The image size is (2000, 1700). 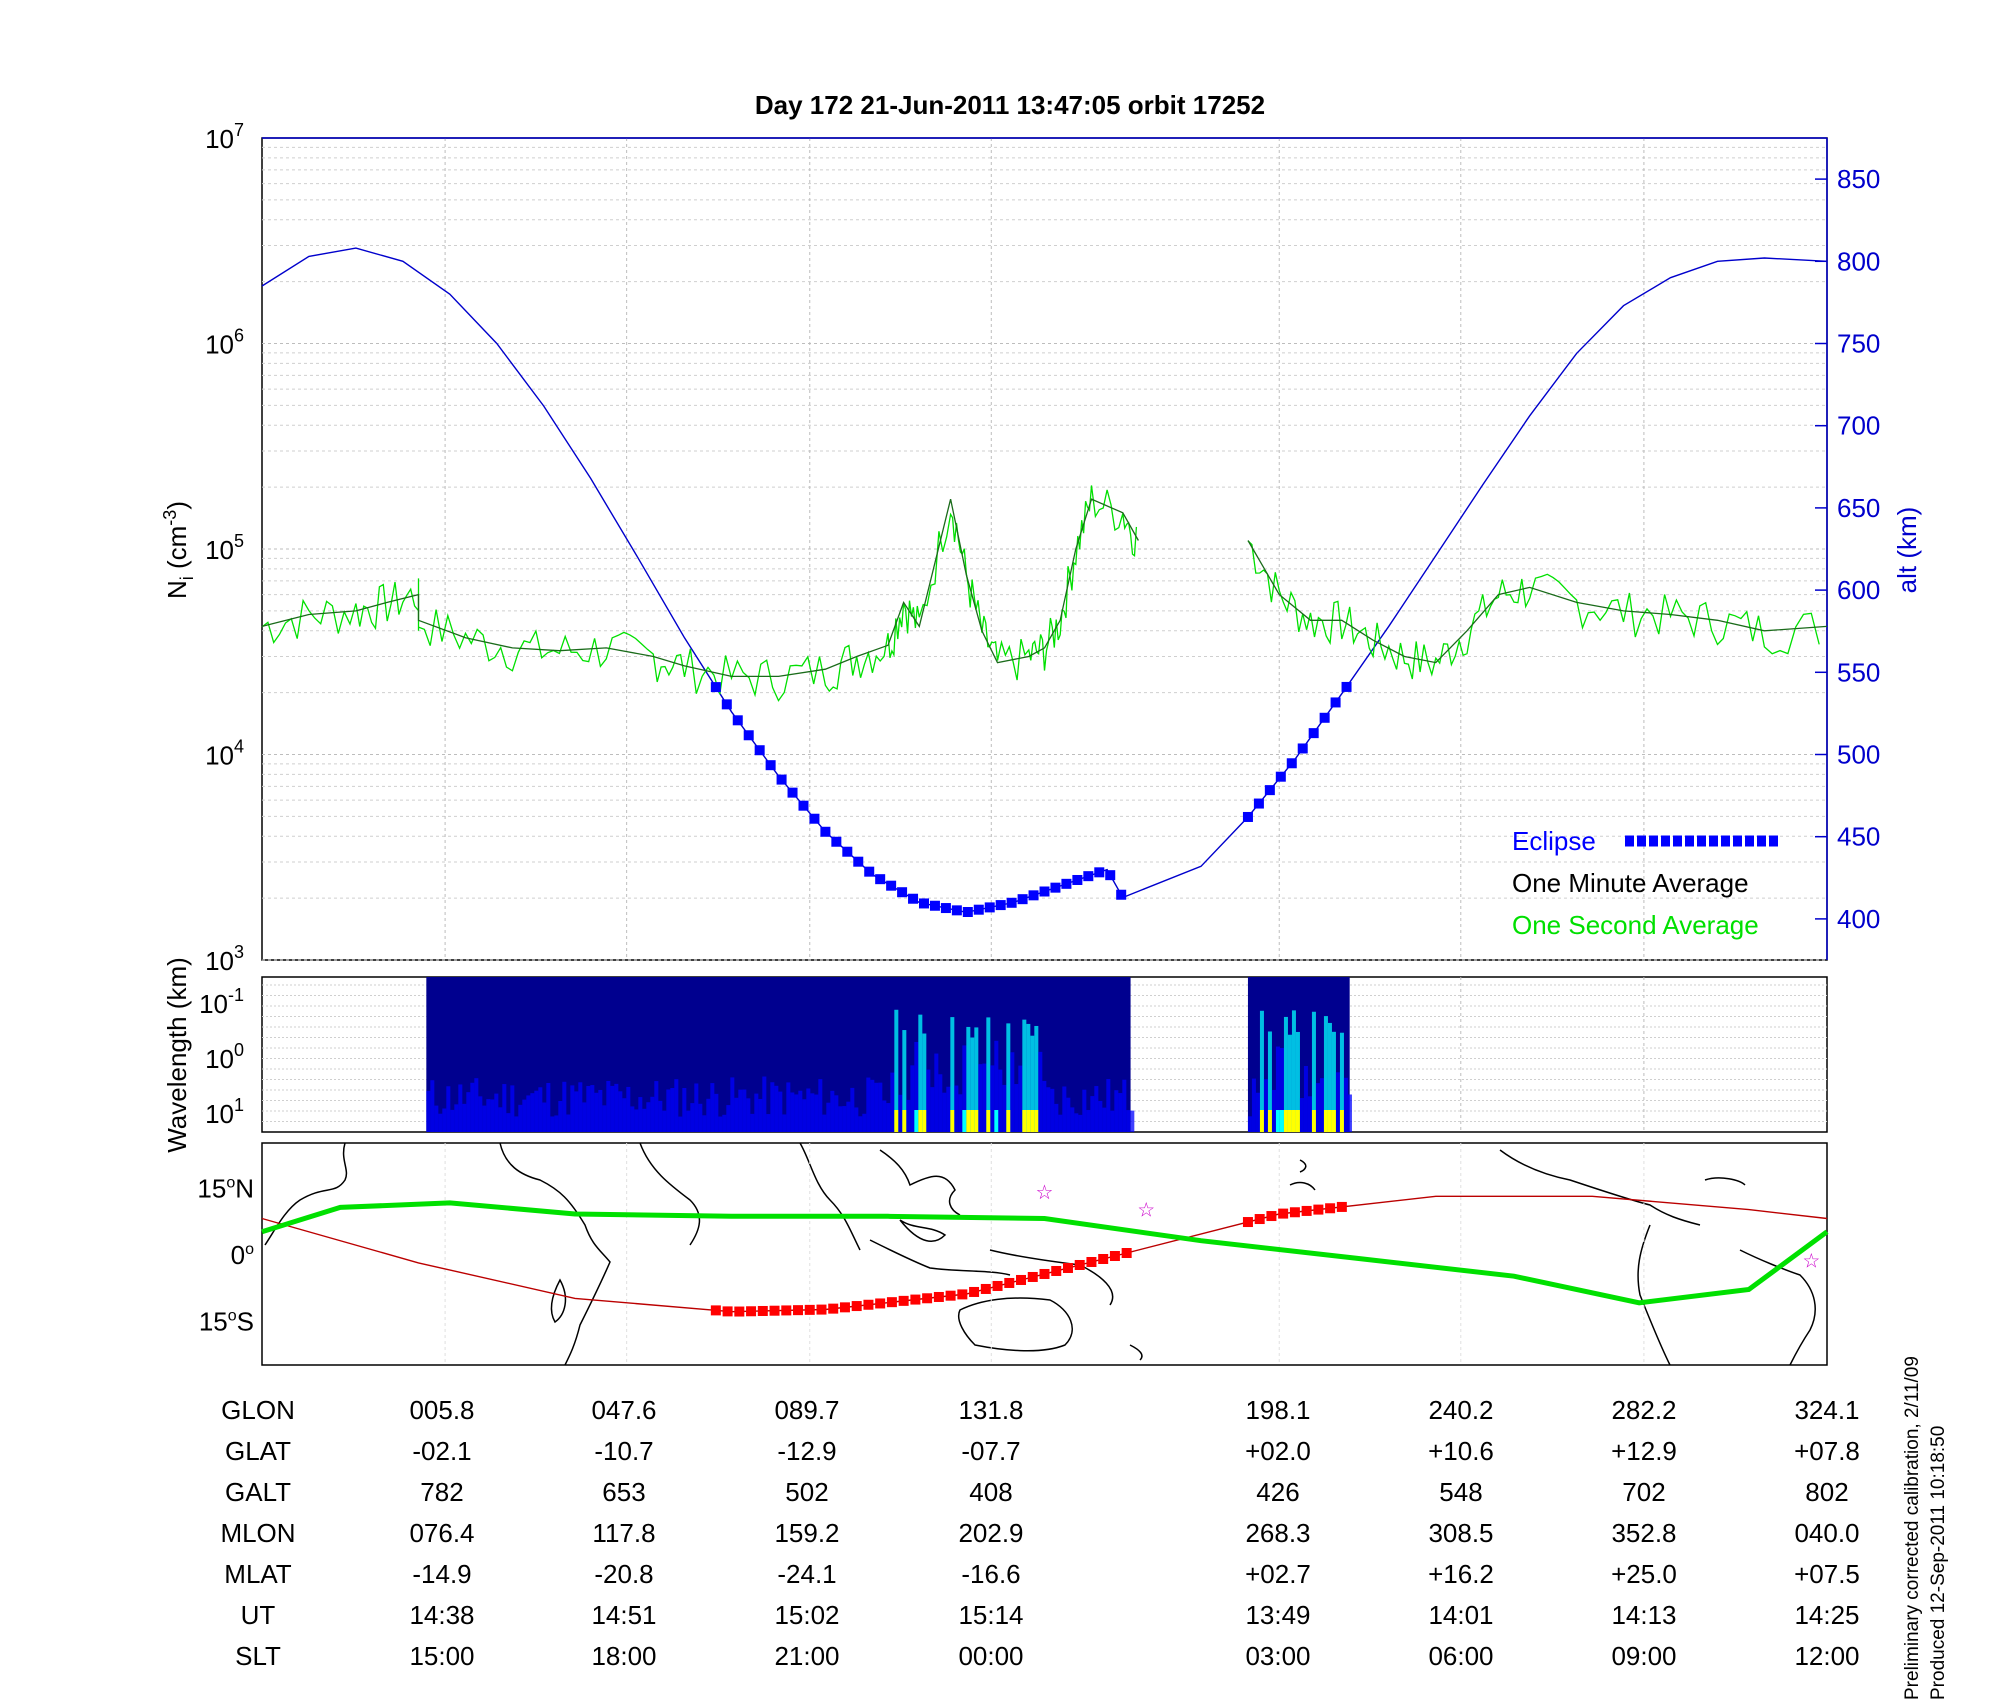 I want to click on table-cell: 324.1, so click(x=1826, y=1410).